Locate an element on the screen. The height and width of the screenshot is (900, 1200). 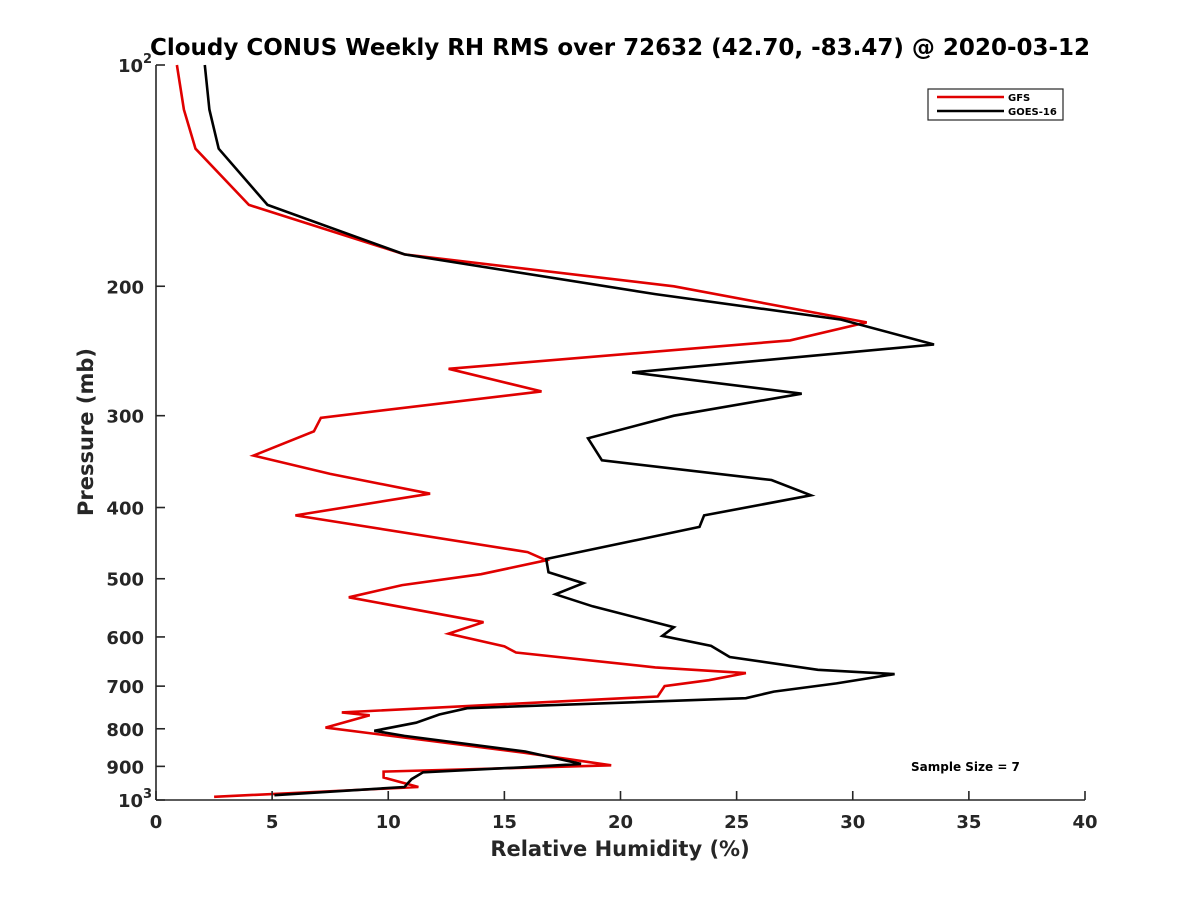
sample-size-annotation: Sample Size = 7 is located at coordinates (965, 767).